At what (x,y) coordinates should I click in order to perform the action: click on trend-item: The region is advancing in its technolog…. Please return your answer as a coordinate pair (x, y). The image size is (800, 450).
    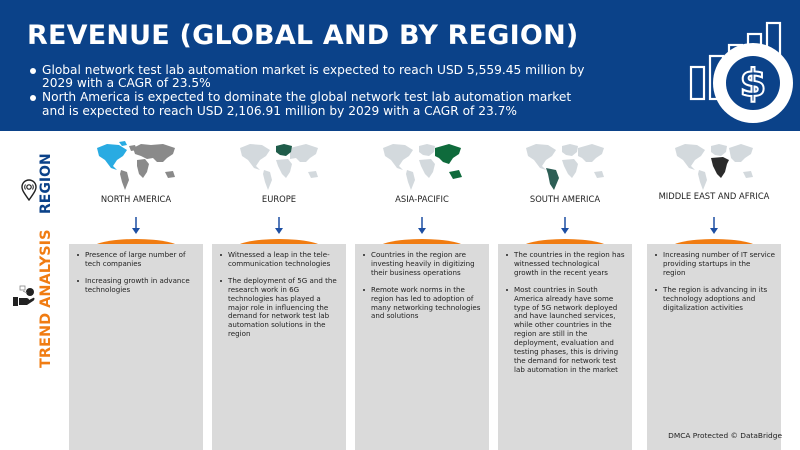
    Looking at the image, I should click on (714, 299).